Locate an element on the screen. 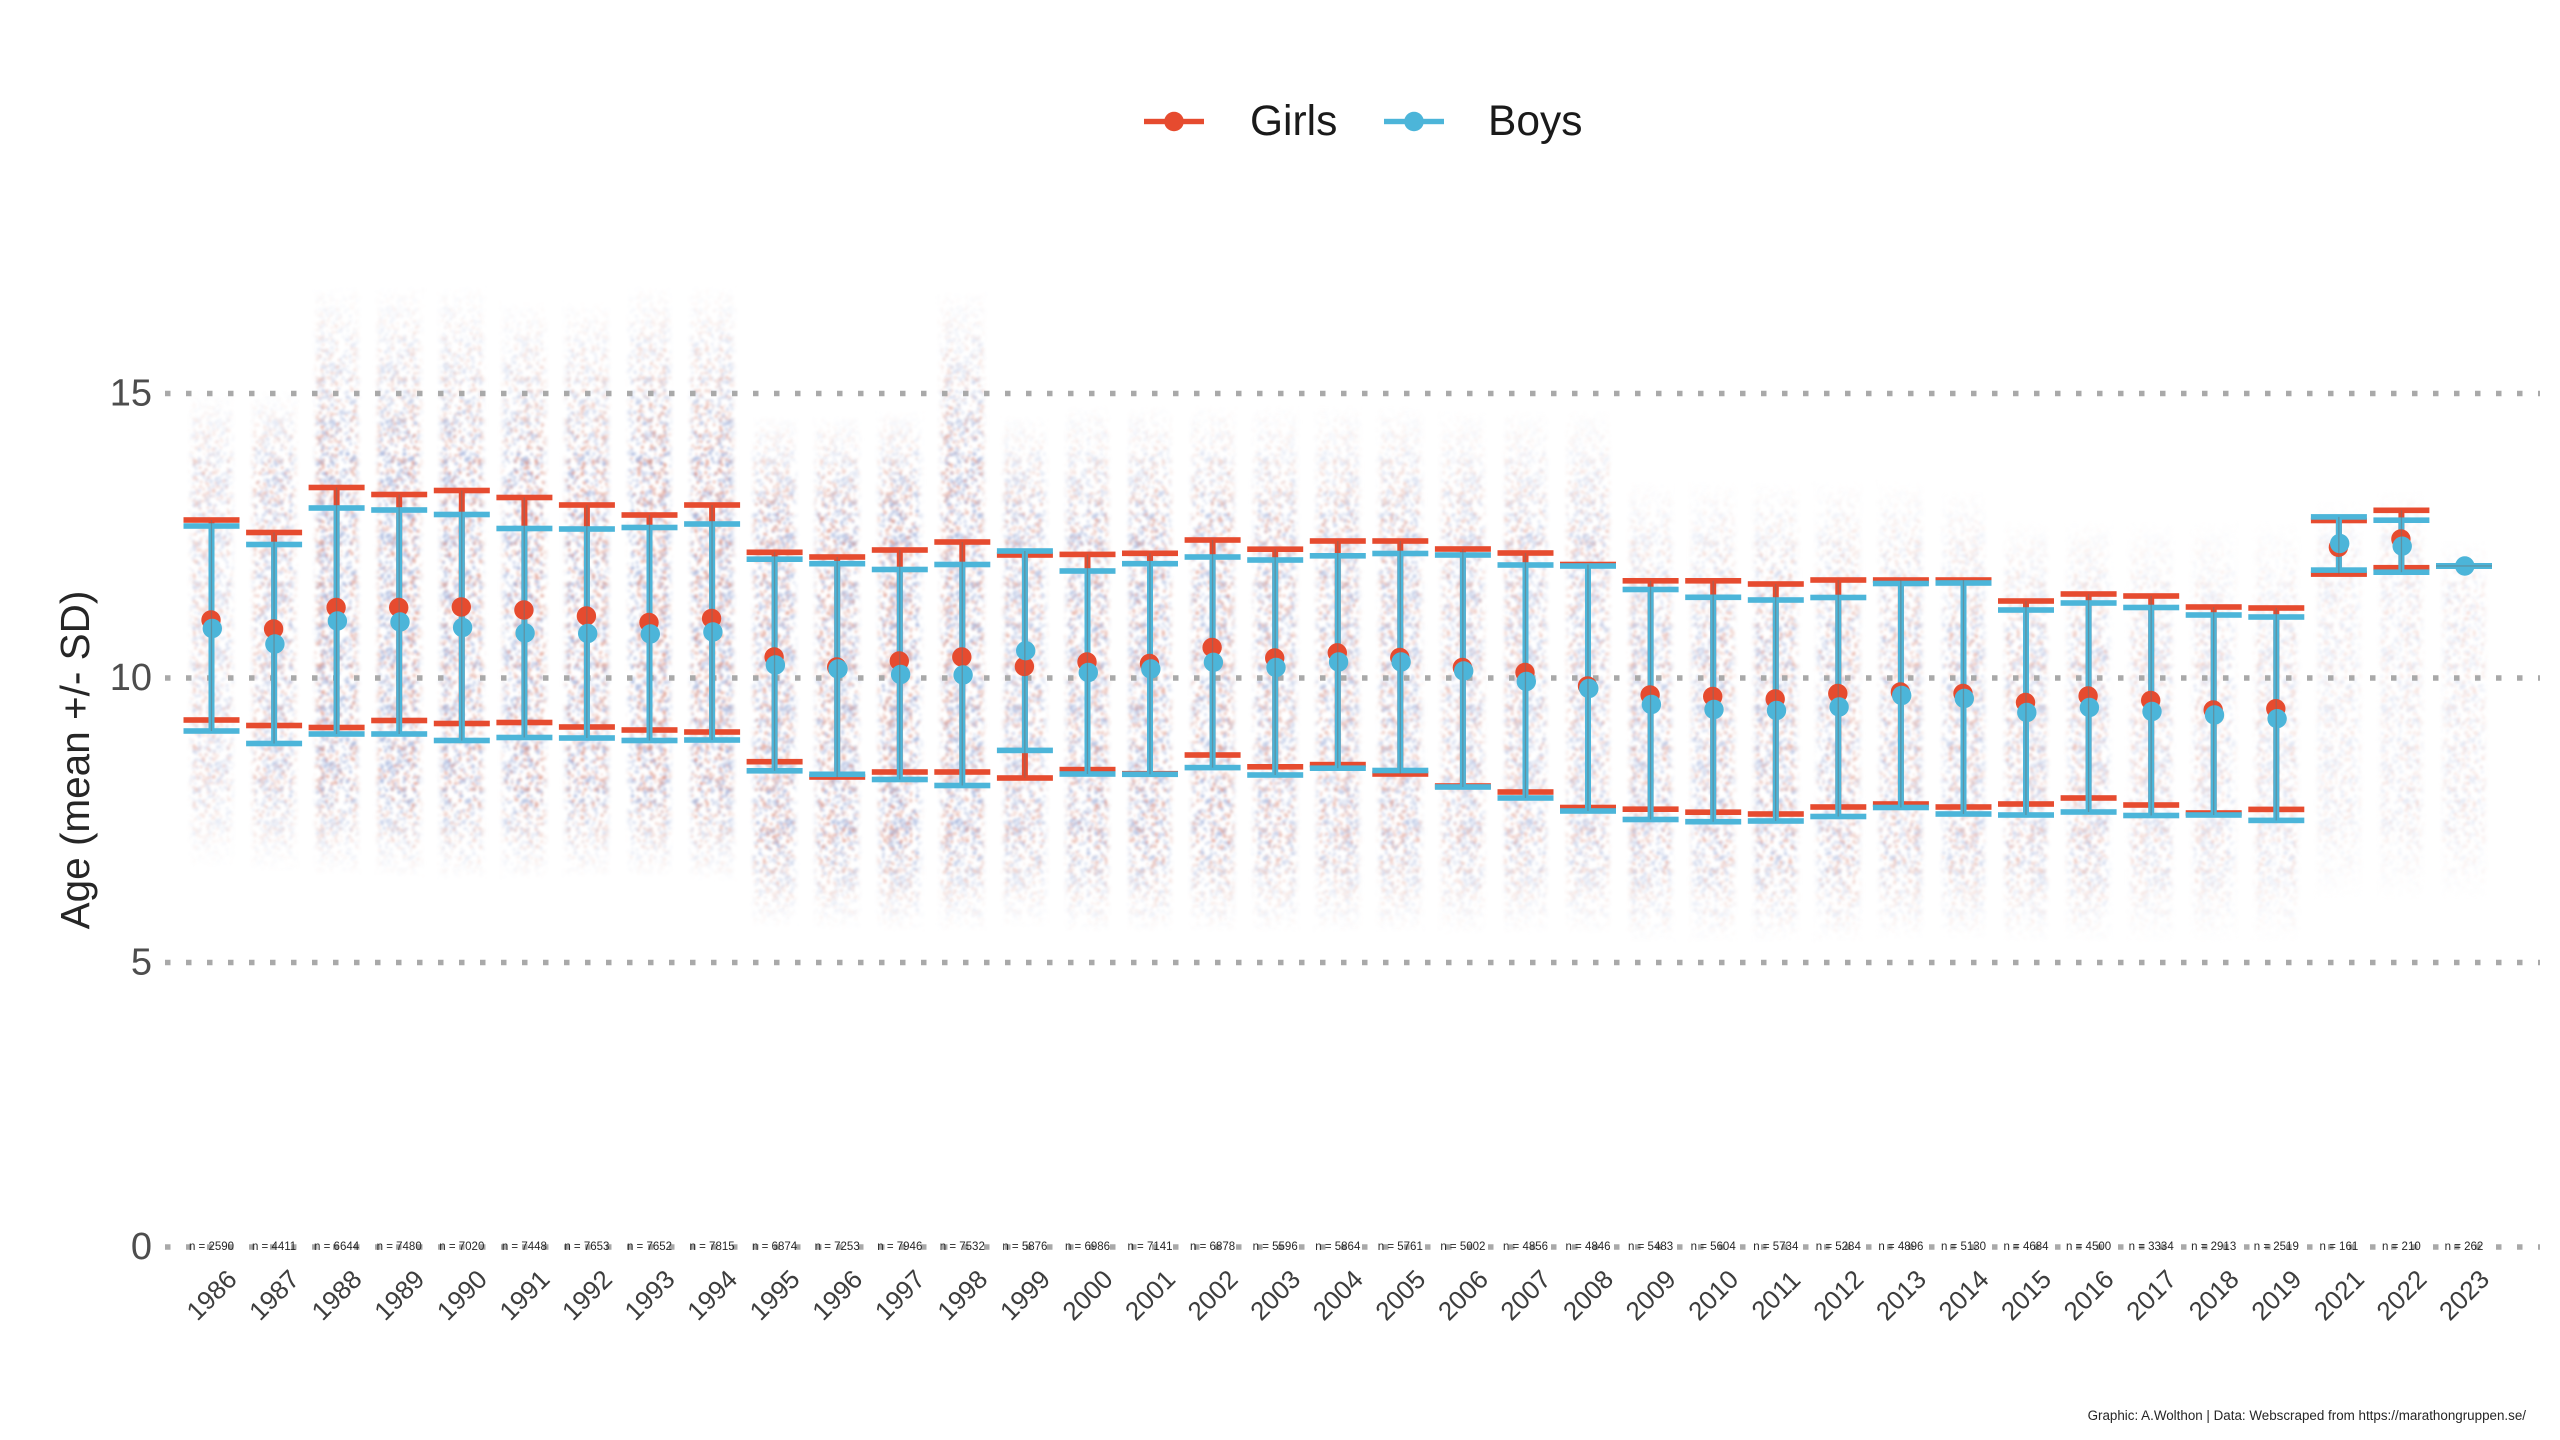 This screenshot has width=2560, height=1440. svg-text: 5 is located at coordinates (141, 963).